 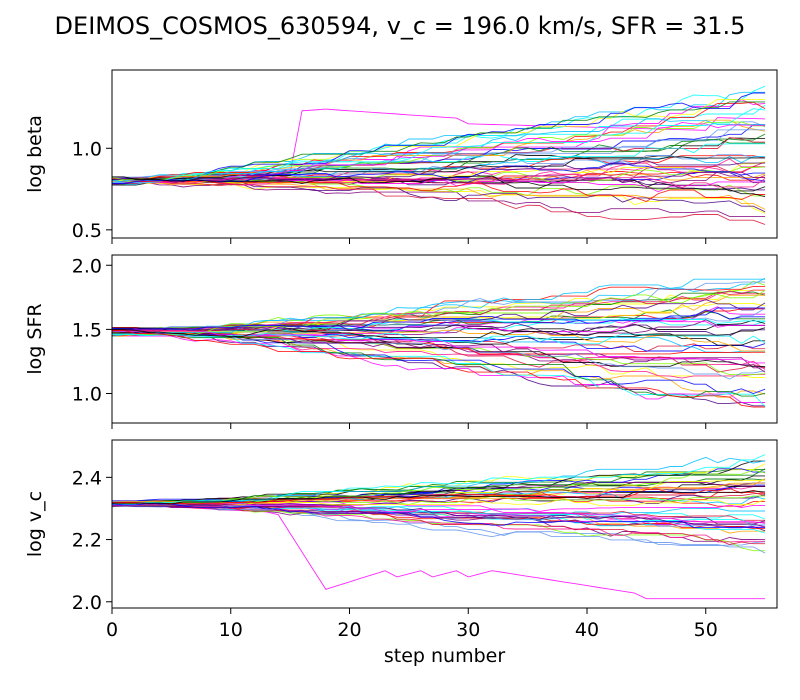 I want to click on y-ticks: 0.5 1.0, so click(x=92, y=190).